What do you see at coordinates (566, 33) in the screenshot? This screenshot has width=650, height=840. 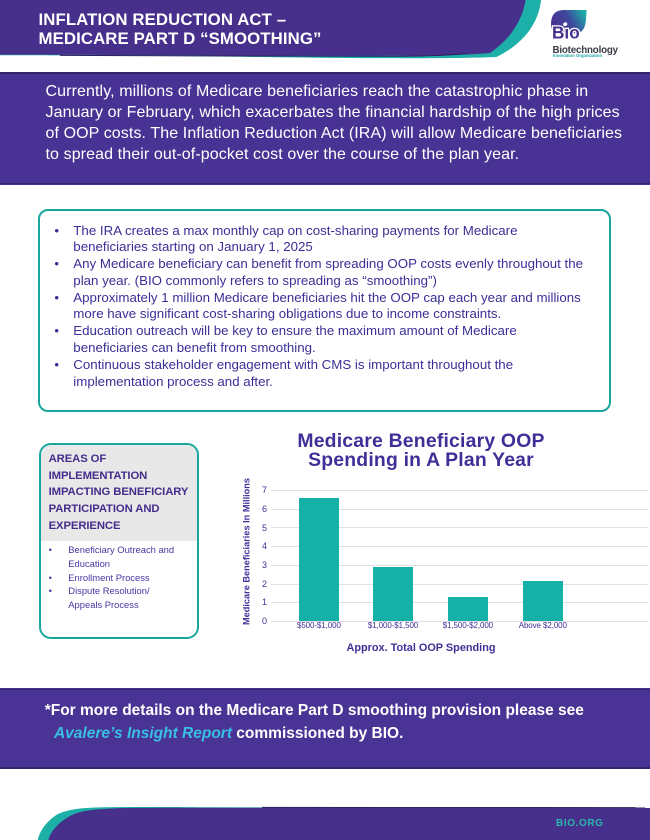 I see `svg-text: Bıo` at bounding box center [566, 33].